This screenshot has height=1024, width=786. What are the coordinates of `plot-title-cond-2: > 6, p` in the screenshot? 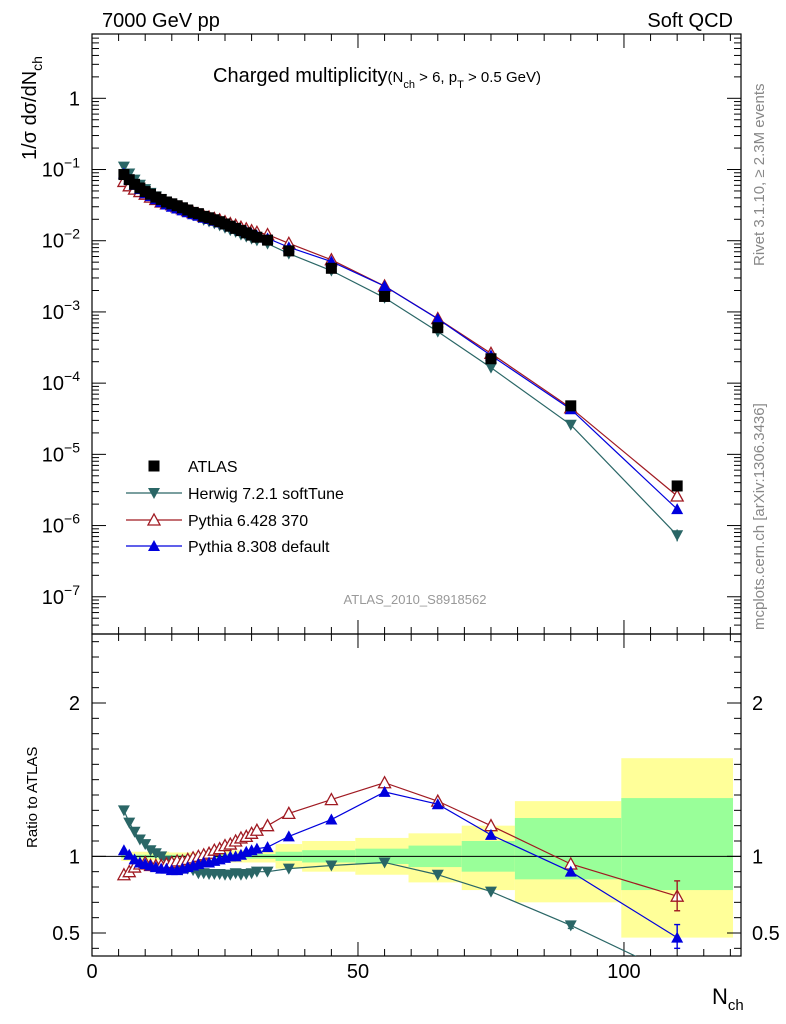 It's located at (436, 77).